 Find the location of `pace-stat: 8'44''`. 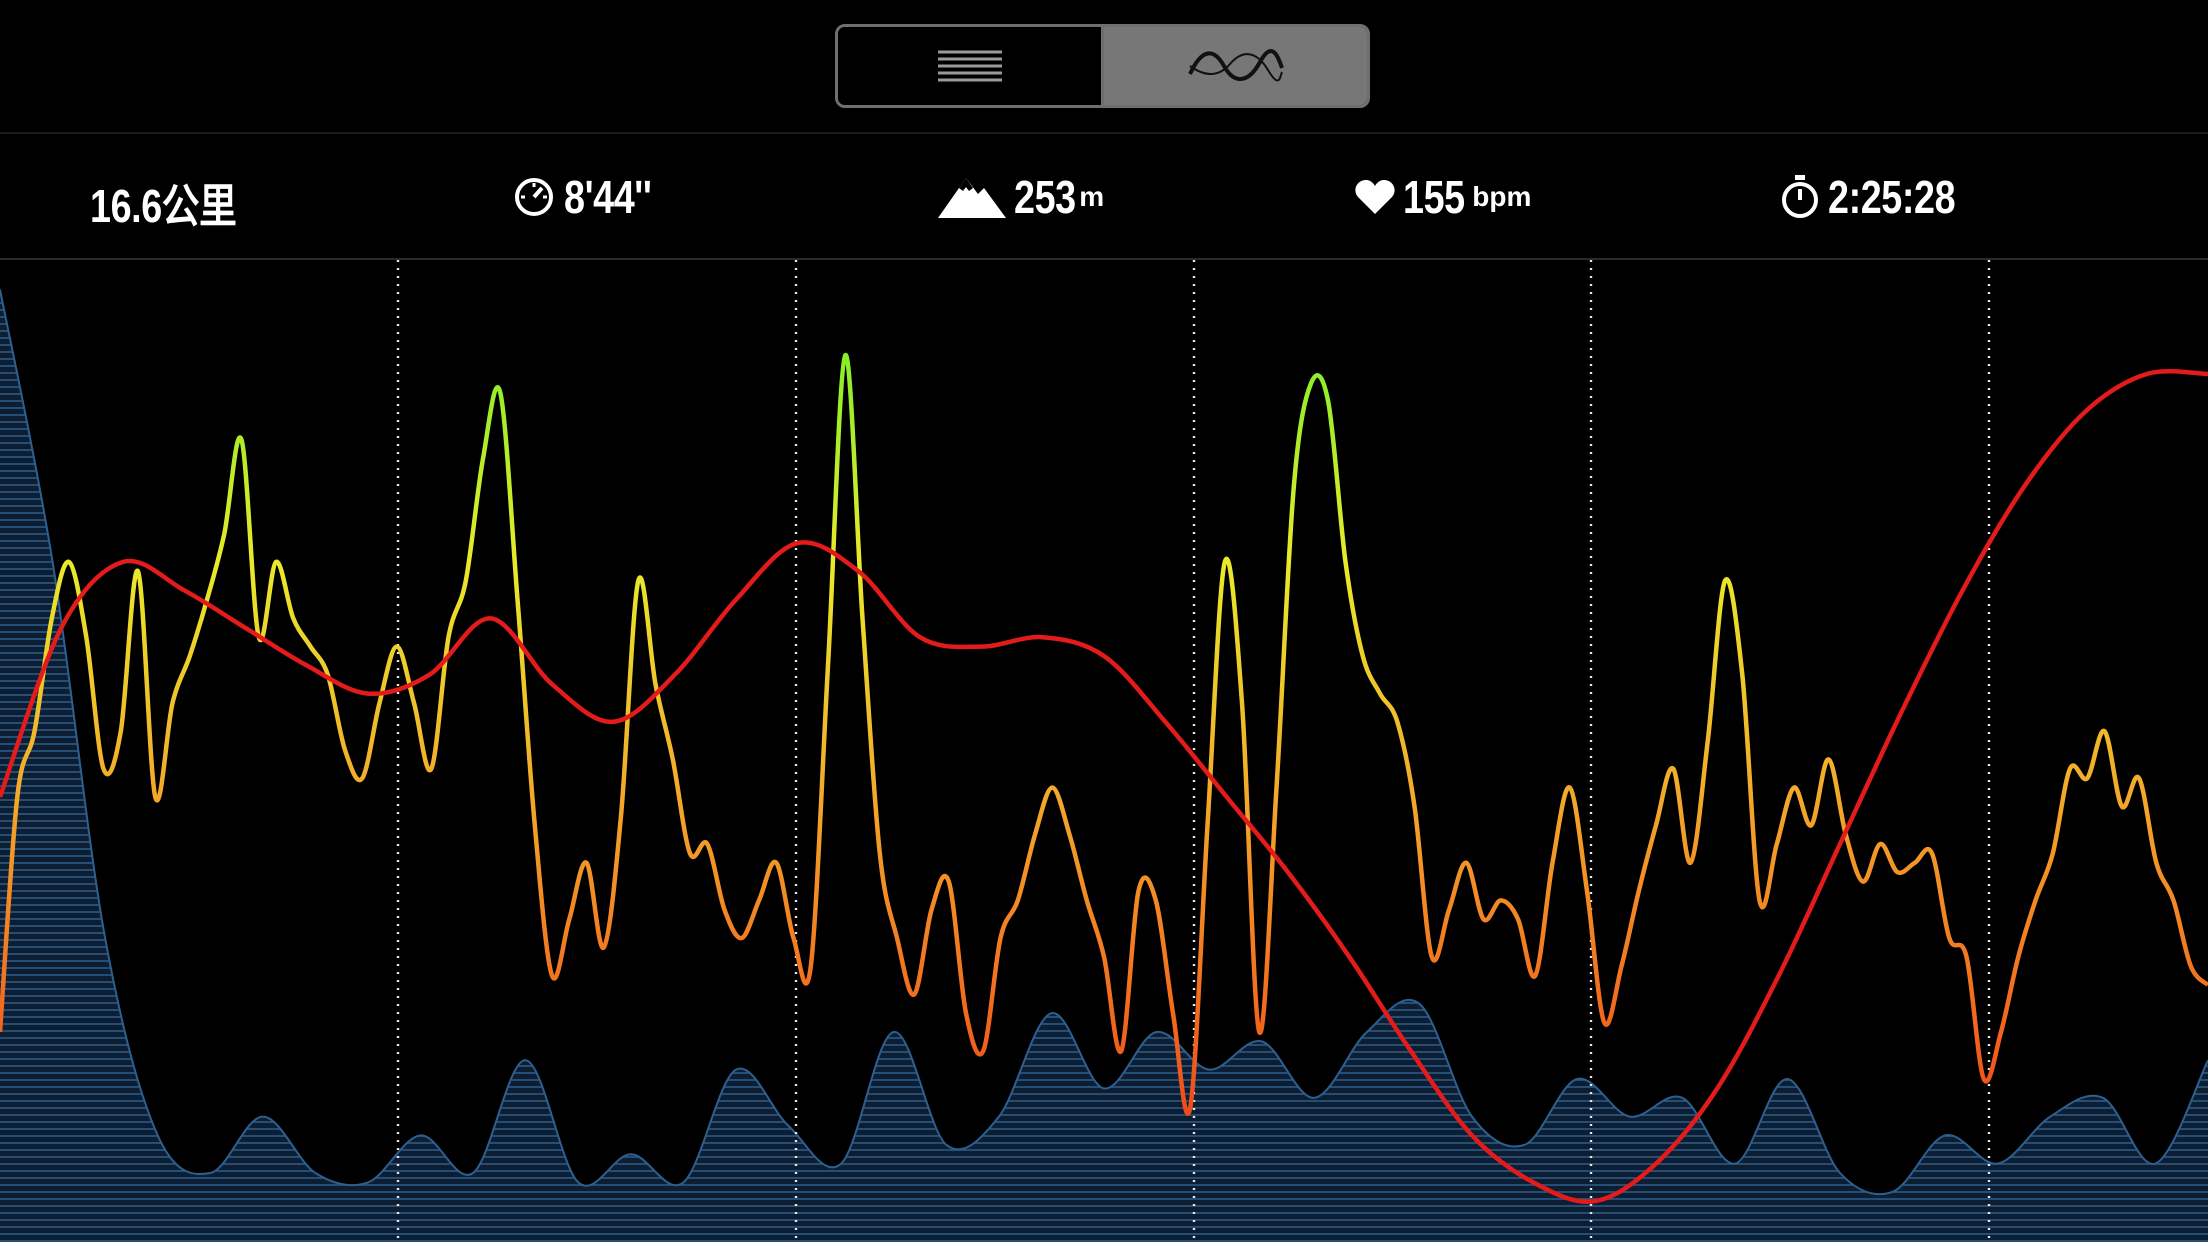

pace-stat: 8'44'' is located at coordinates (591, 197).